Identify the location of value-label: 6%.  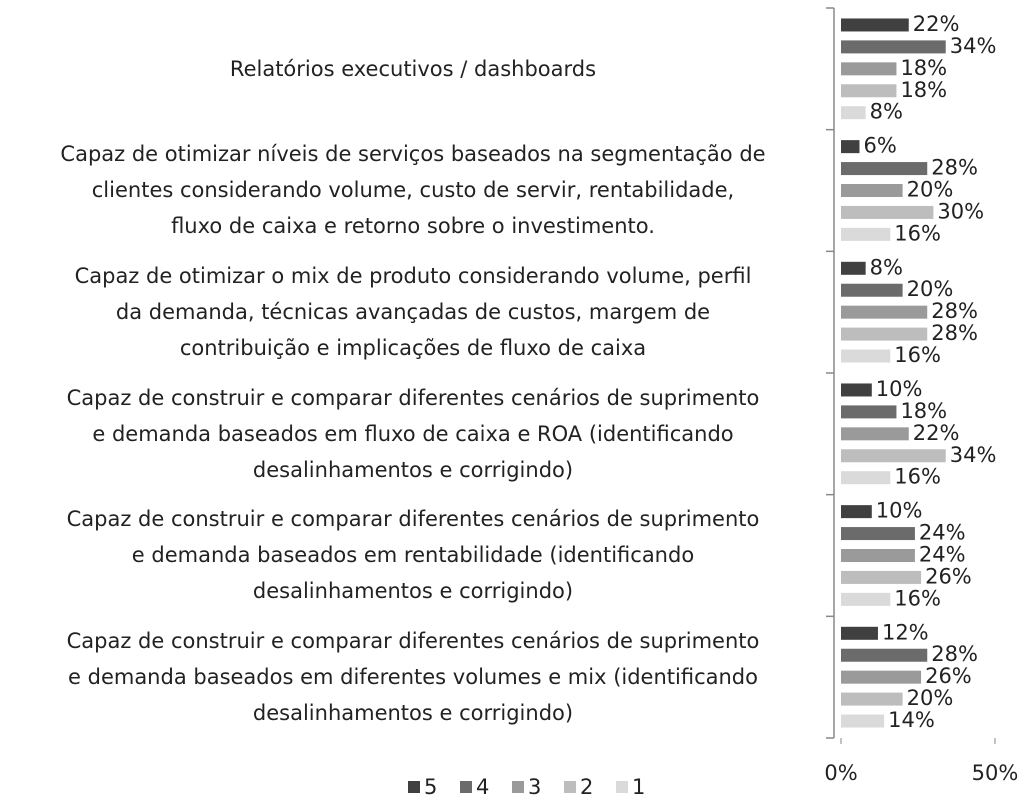
(879, 146).